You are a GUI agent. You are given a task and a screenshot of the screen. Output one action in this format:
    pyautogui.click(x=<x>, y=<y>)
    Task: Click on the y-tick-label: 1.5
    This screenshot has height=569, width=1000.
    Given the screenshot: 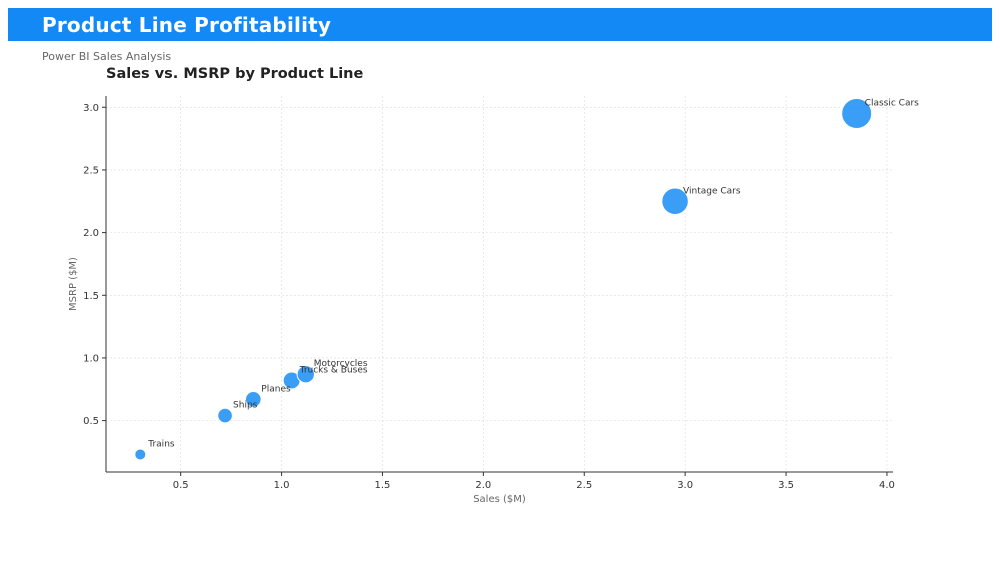 What is the action you would take?
    pyautogui.click(x=91, y=296)
    